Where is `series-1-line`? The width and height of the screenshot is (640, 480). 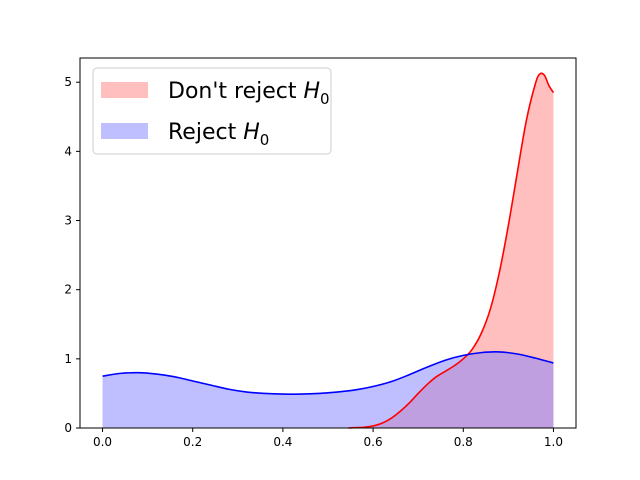 series-1-line is located at coordinates (328, 373).